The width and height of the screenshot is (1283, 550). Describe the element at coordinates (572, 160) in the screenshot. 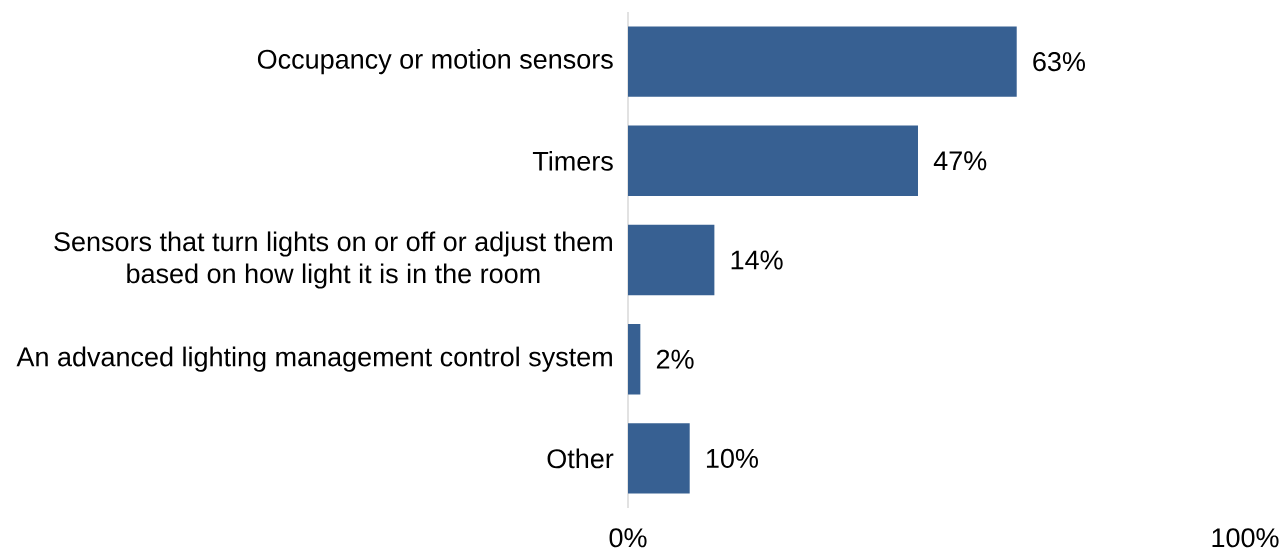

I see `y-tick-label: Timers` at that location.